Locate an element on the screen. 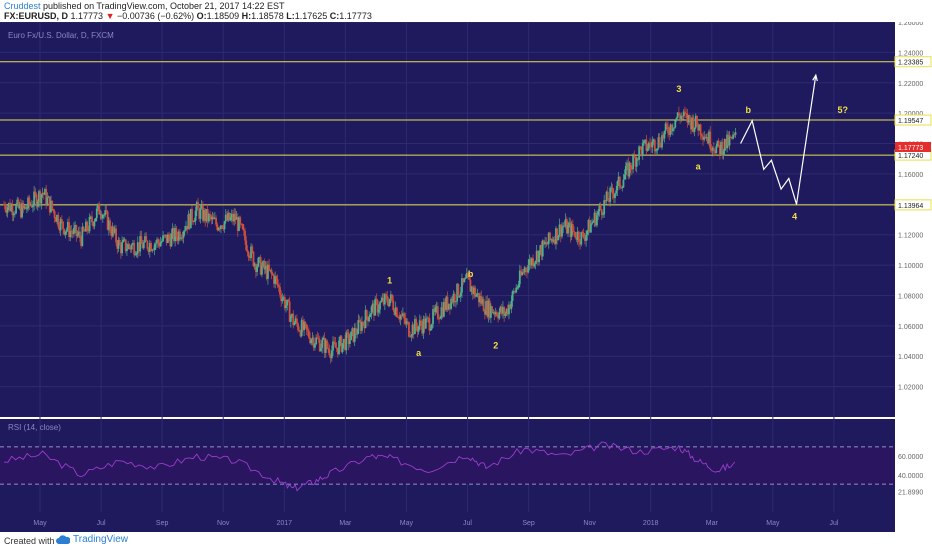 The image size is (932, 550). last-price-tag is located at coordinates (913, 146).